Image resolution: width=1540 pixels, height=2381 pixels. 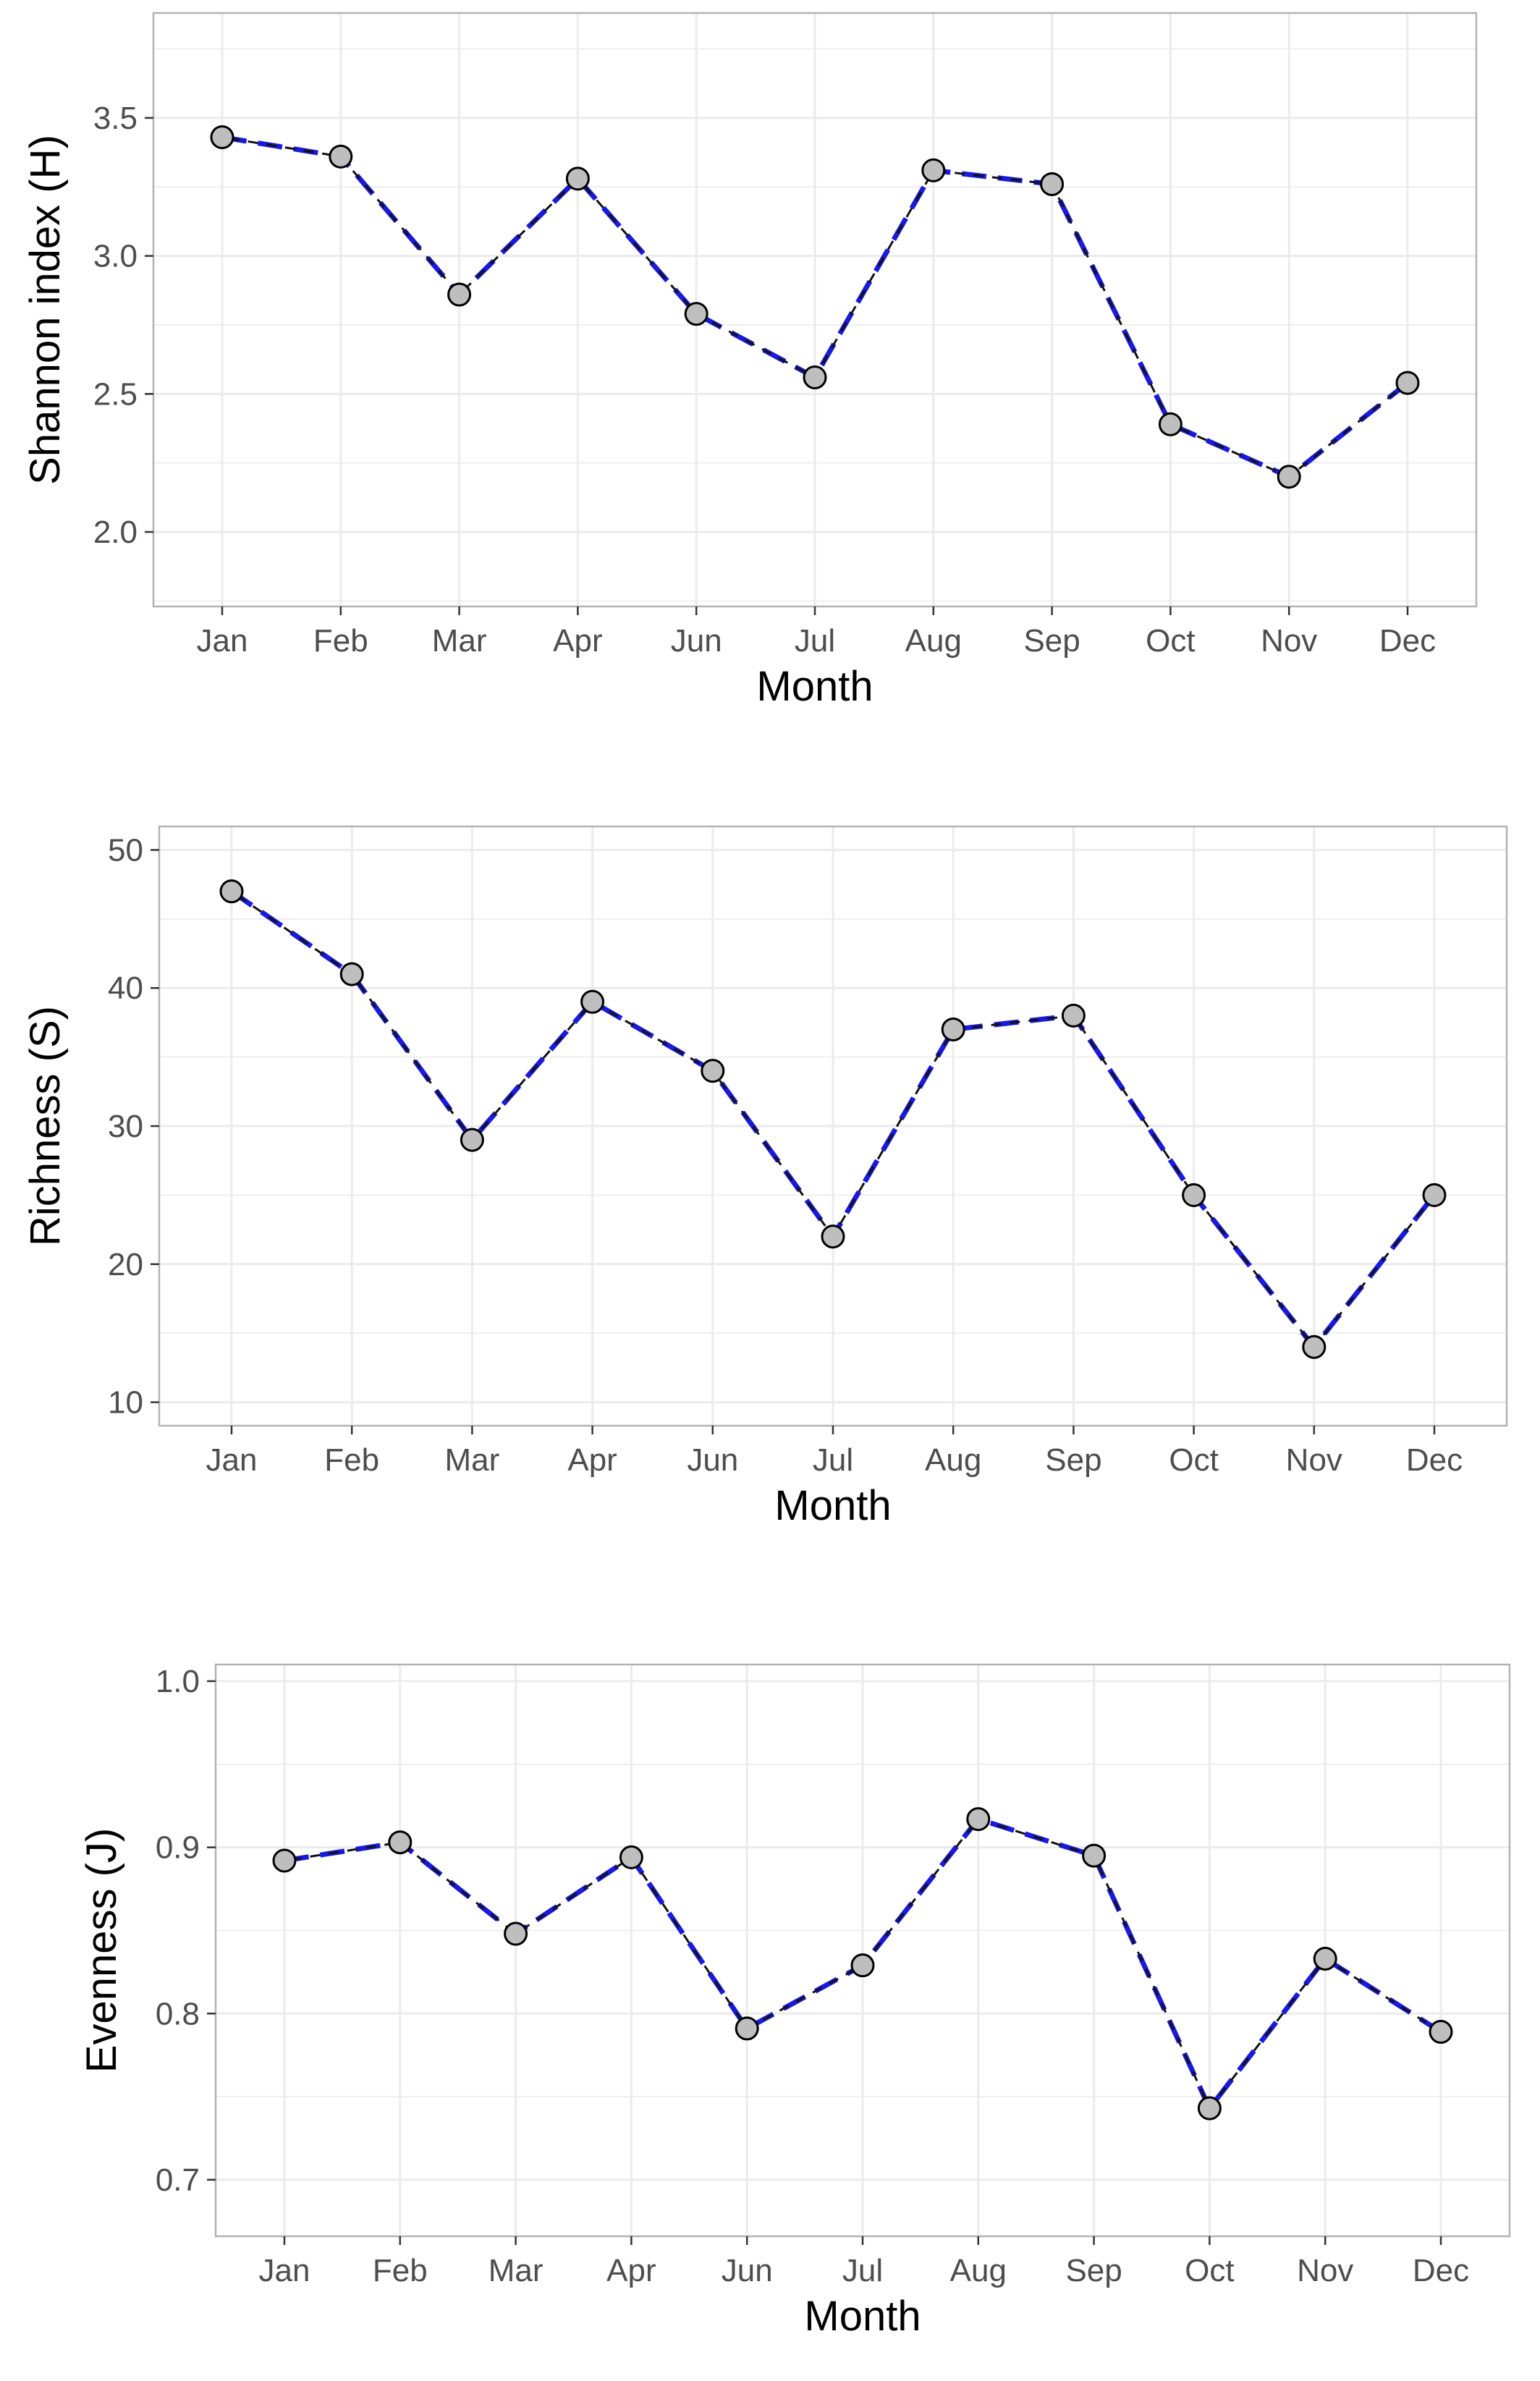 What do you see at coordinates (125, 1126) in the screenshot?
I see `richness-y-tick-label: 30` at bounding box center [125, 1126].